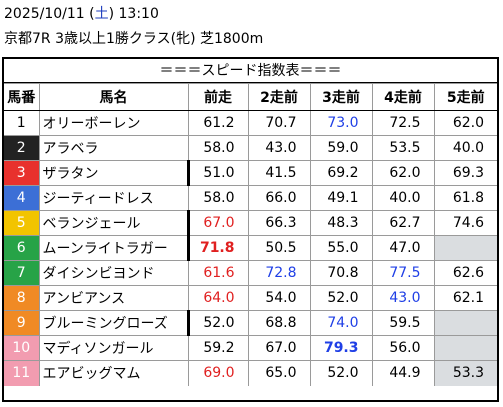 This screenshot has width=503, height=407. I want to click on table-row: 6 ムーンライトラガー 71.8 50.5 55.0 47.0, so click(250, 248).